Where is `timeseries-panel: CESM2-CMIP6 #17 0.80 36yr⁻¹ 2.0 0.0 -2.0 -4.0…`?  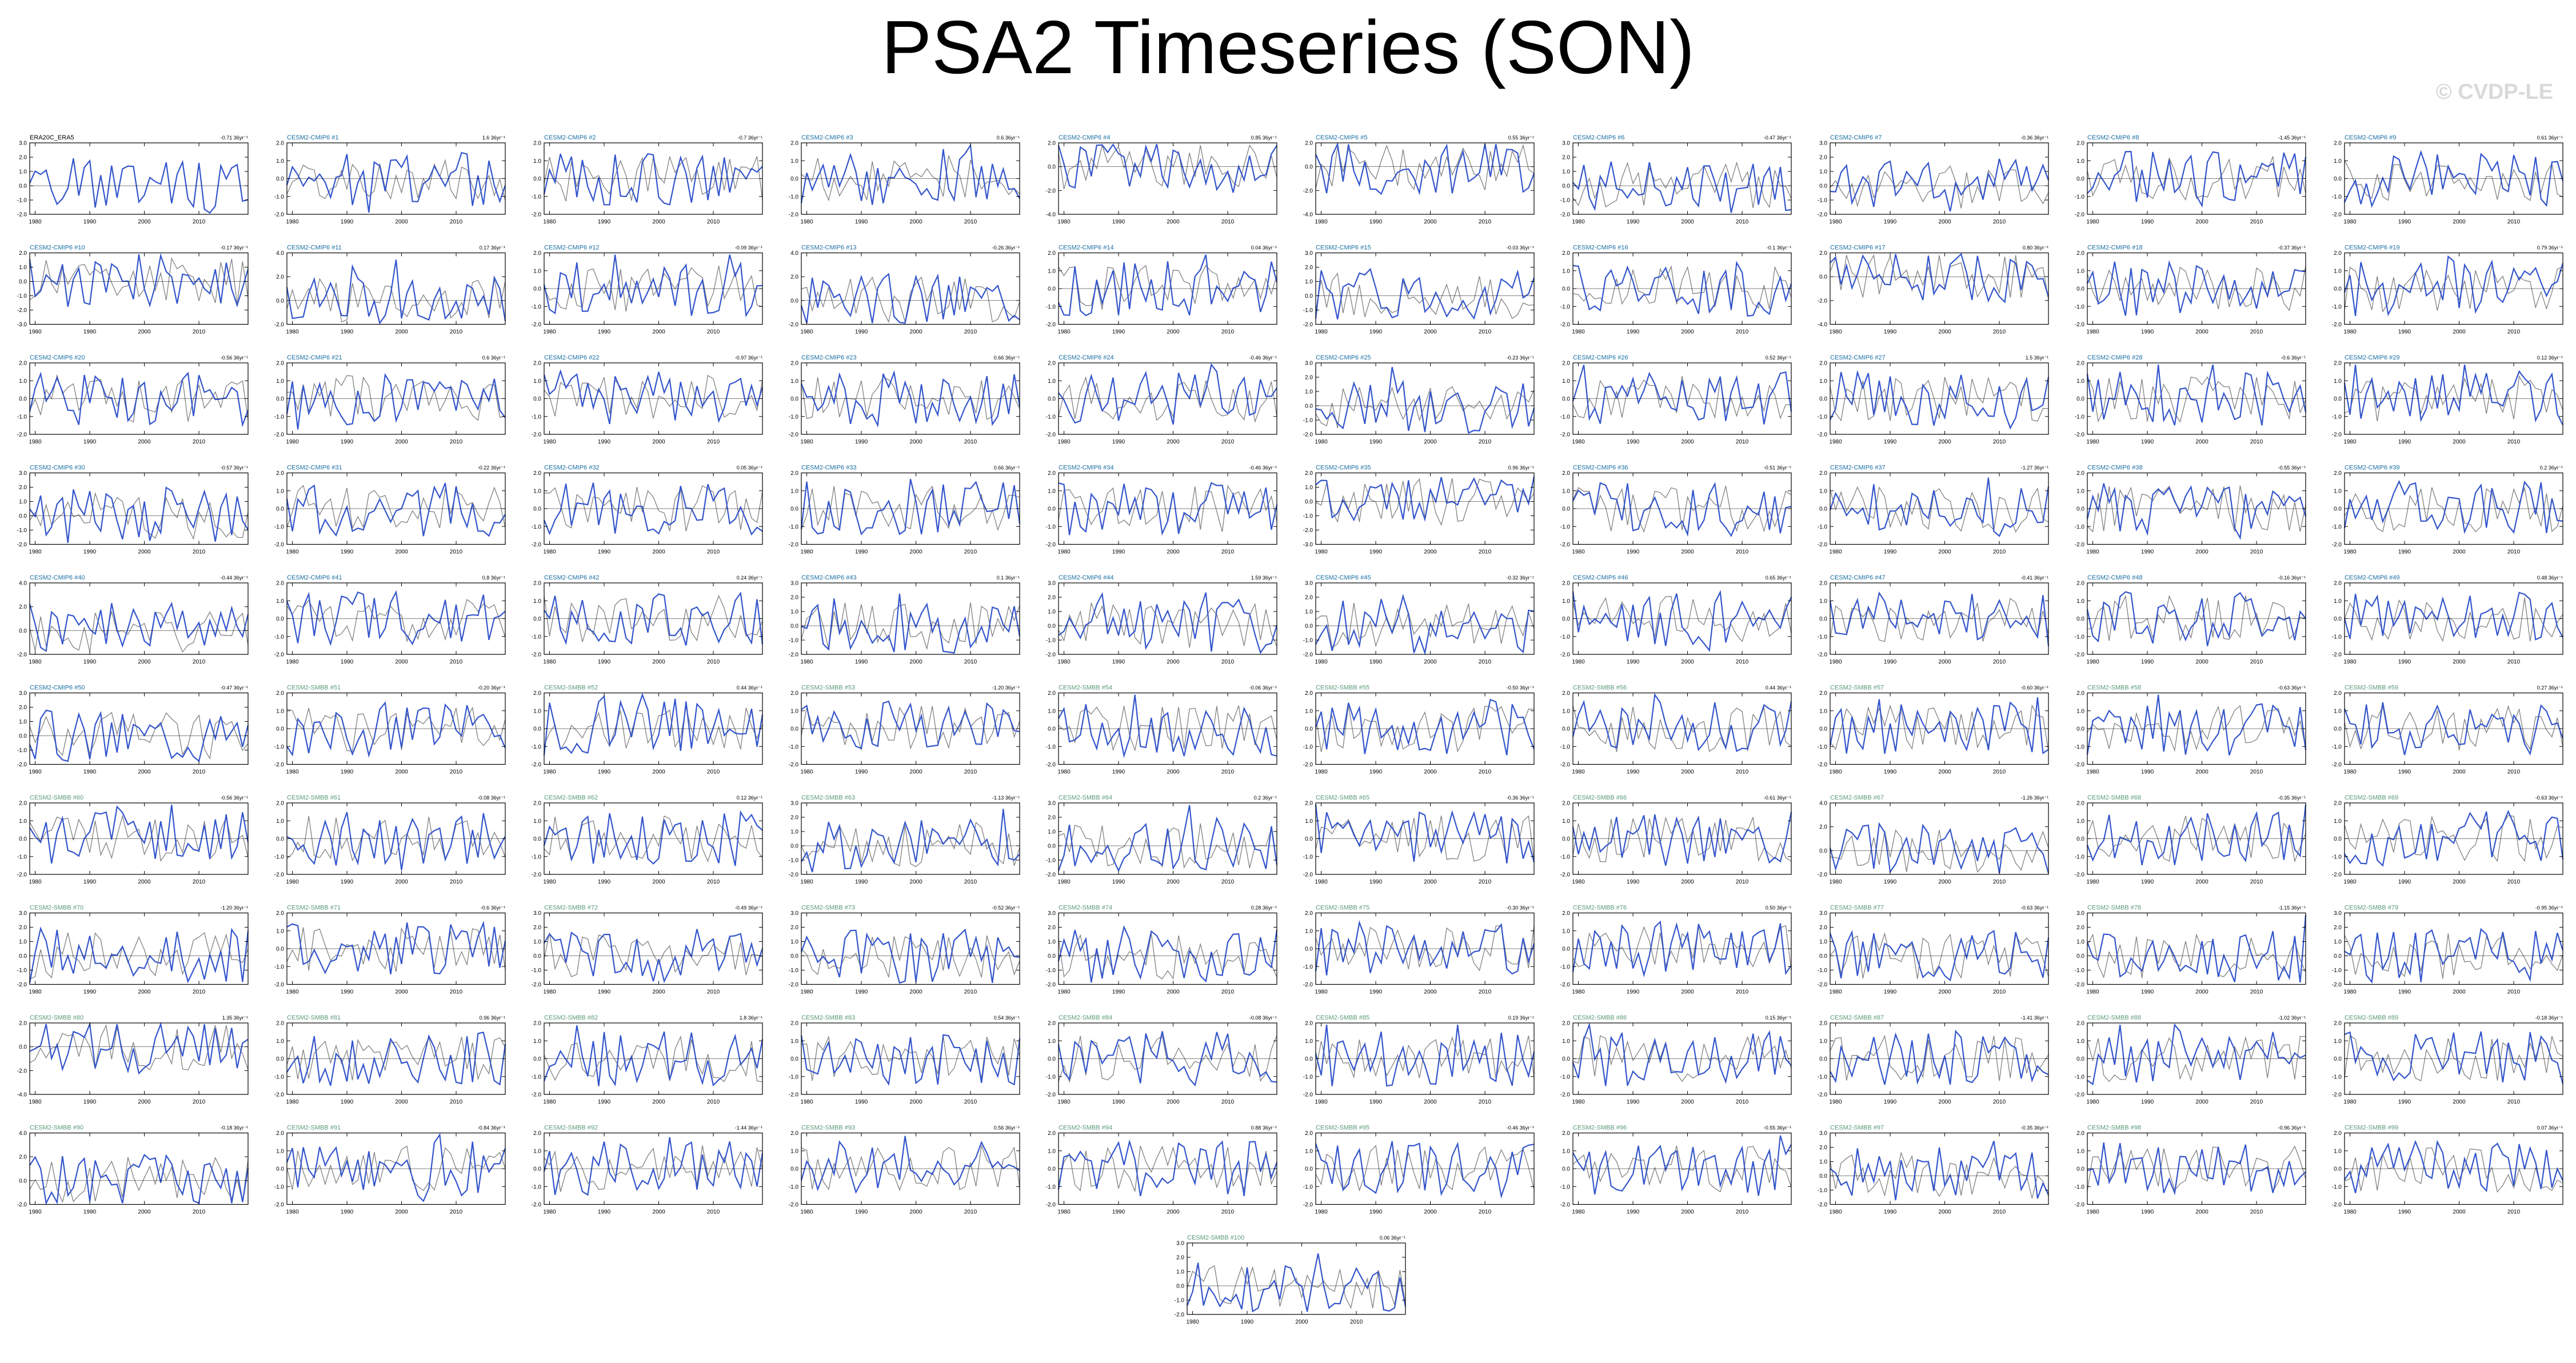
timeseries-panel: CESM2-CMIP6 #17 0.80 36yr⁻¹ 2.0 0.0 -2.0 -4.0… is located at coordinates (1934, 290).